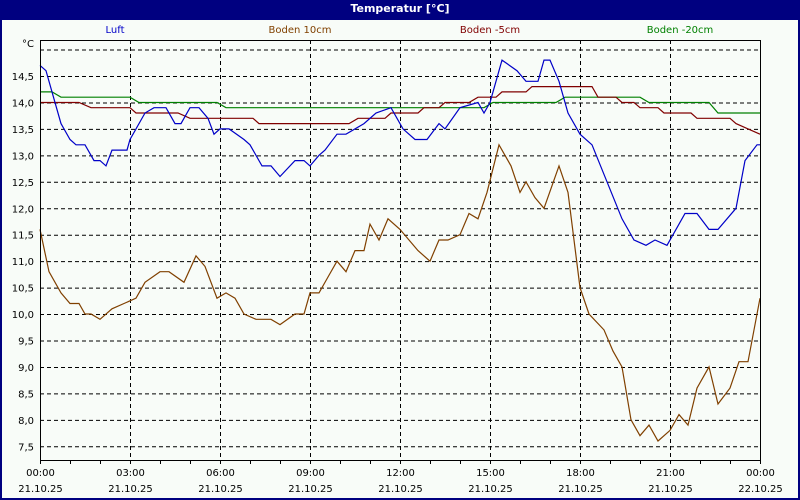  Describe the element at coordinates (23, 236) in the screenshot. I see `y-tick-label: 11,5` at that location.